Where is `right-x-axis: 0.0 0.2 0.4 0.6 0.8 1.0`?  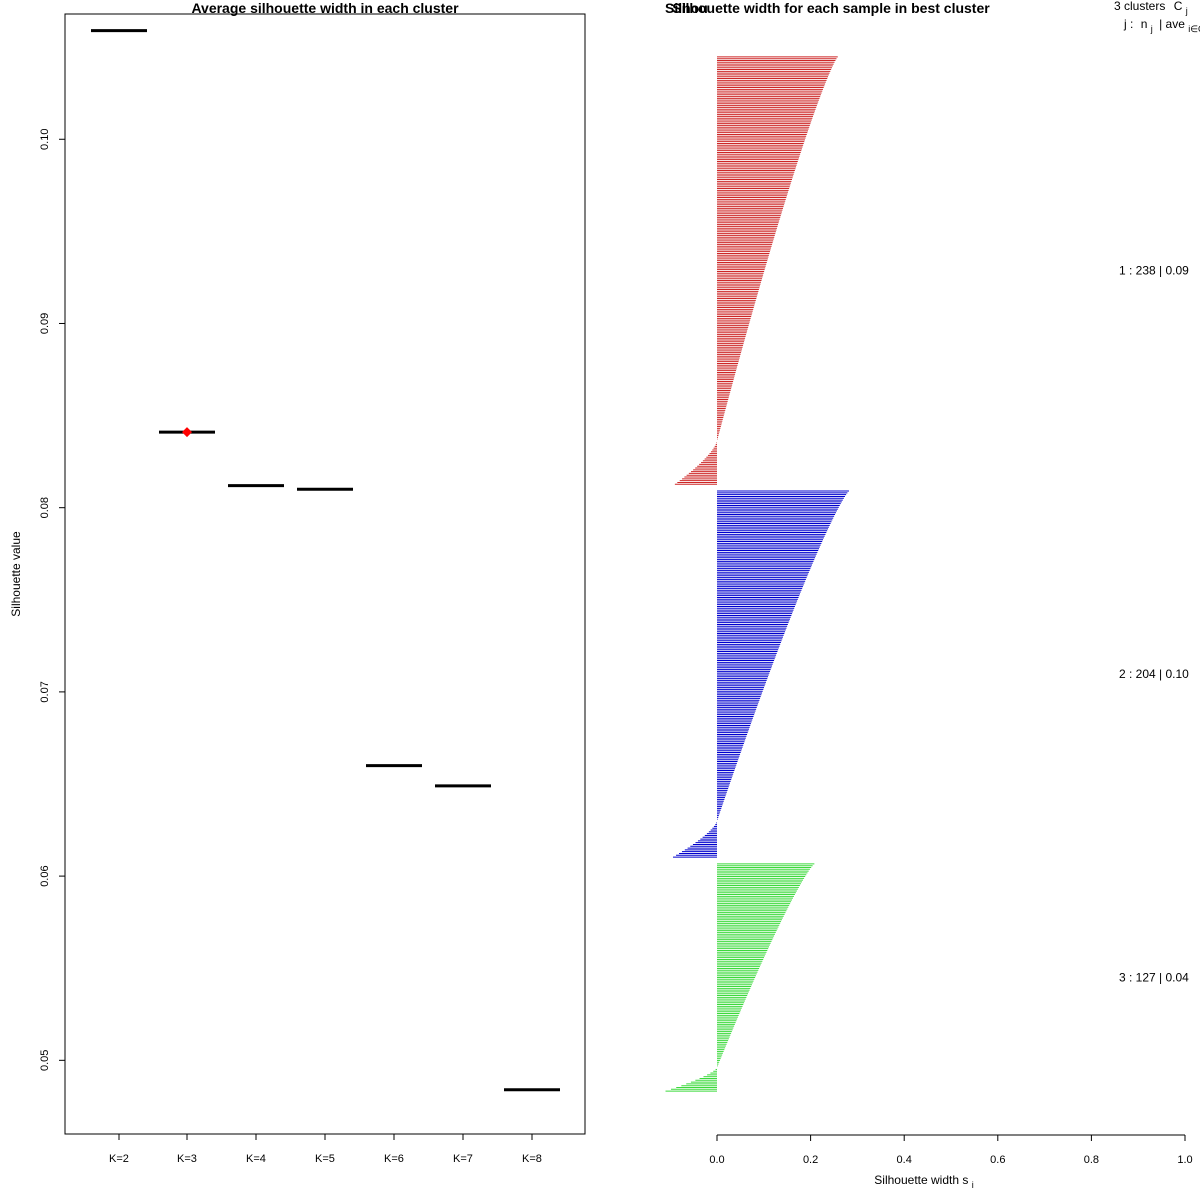
right-x-axis: 0.0 0.2 0.4 0.6 0.8 1.0 is located at coordinates (951, 1150).